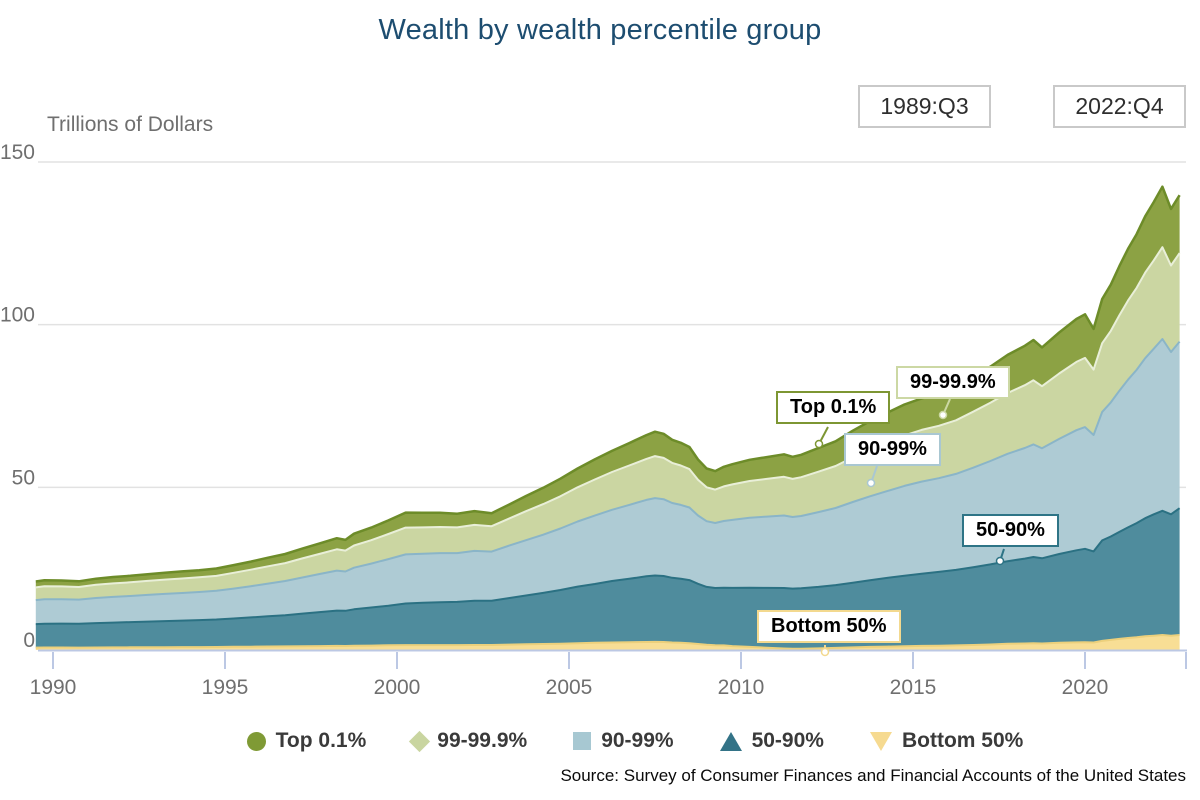 The height and width of the screenshot is (800, 1200). Describe the element at coordinates (730, 741) in the screenshot. I see `legend-triangle-up-marker-icon` at that location.